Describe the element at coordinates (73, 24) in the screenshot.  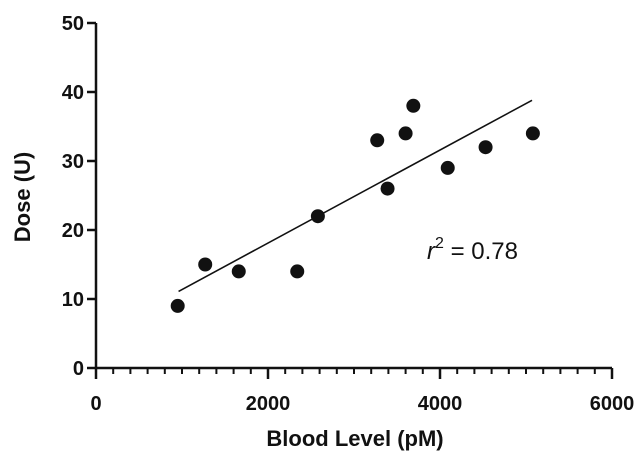
I see `y-tick-label: 50` at that location.